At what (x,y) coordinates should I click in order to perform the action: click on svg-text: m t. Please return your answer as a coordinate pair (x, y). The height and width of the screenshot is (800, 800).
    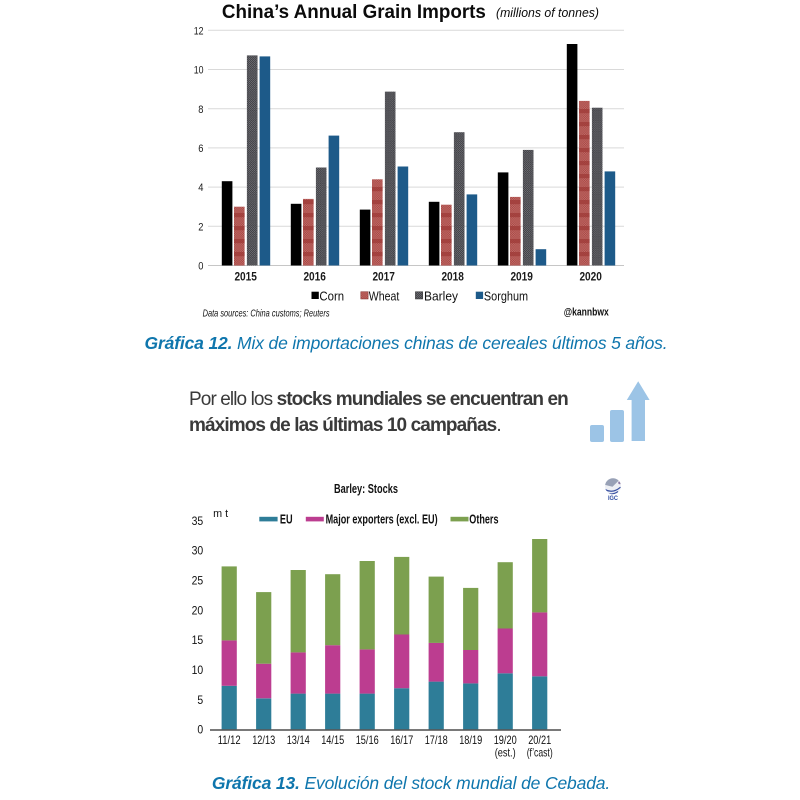
    Looking at the image, I should click on (220, 514).